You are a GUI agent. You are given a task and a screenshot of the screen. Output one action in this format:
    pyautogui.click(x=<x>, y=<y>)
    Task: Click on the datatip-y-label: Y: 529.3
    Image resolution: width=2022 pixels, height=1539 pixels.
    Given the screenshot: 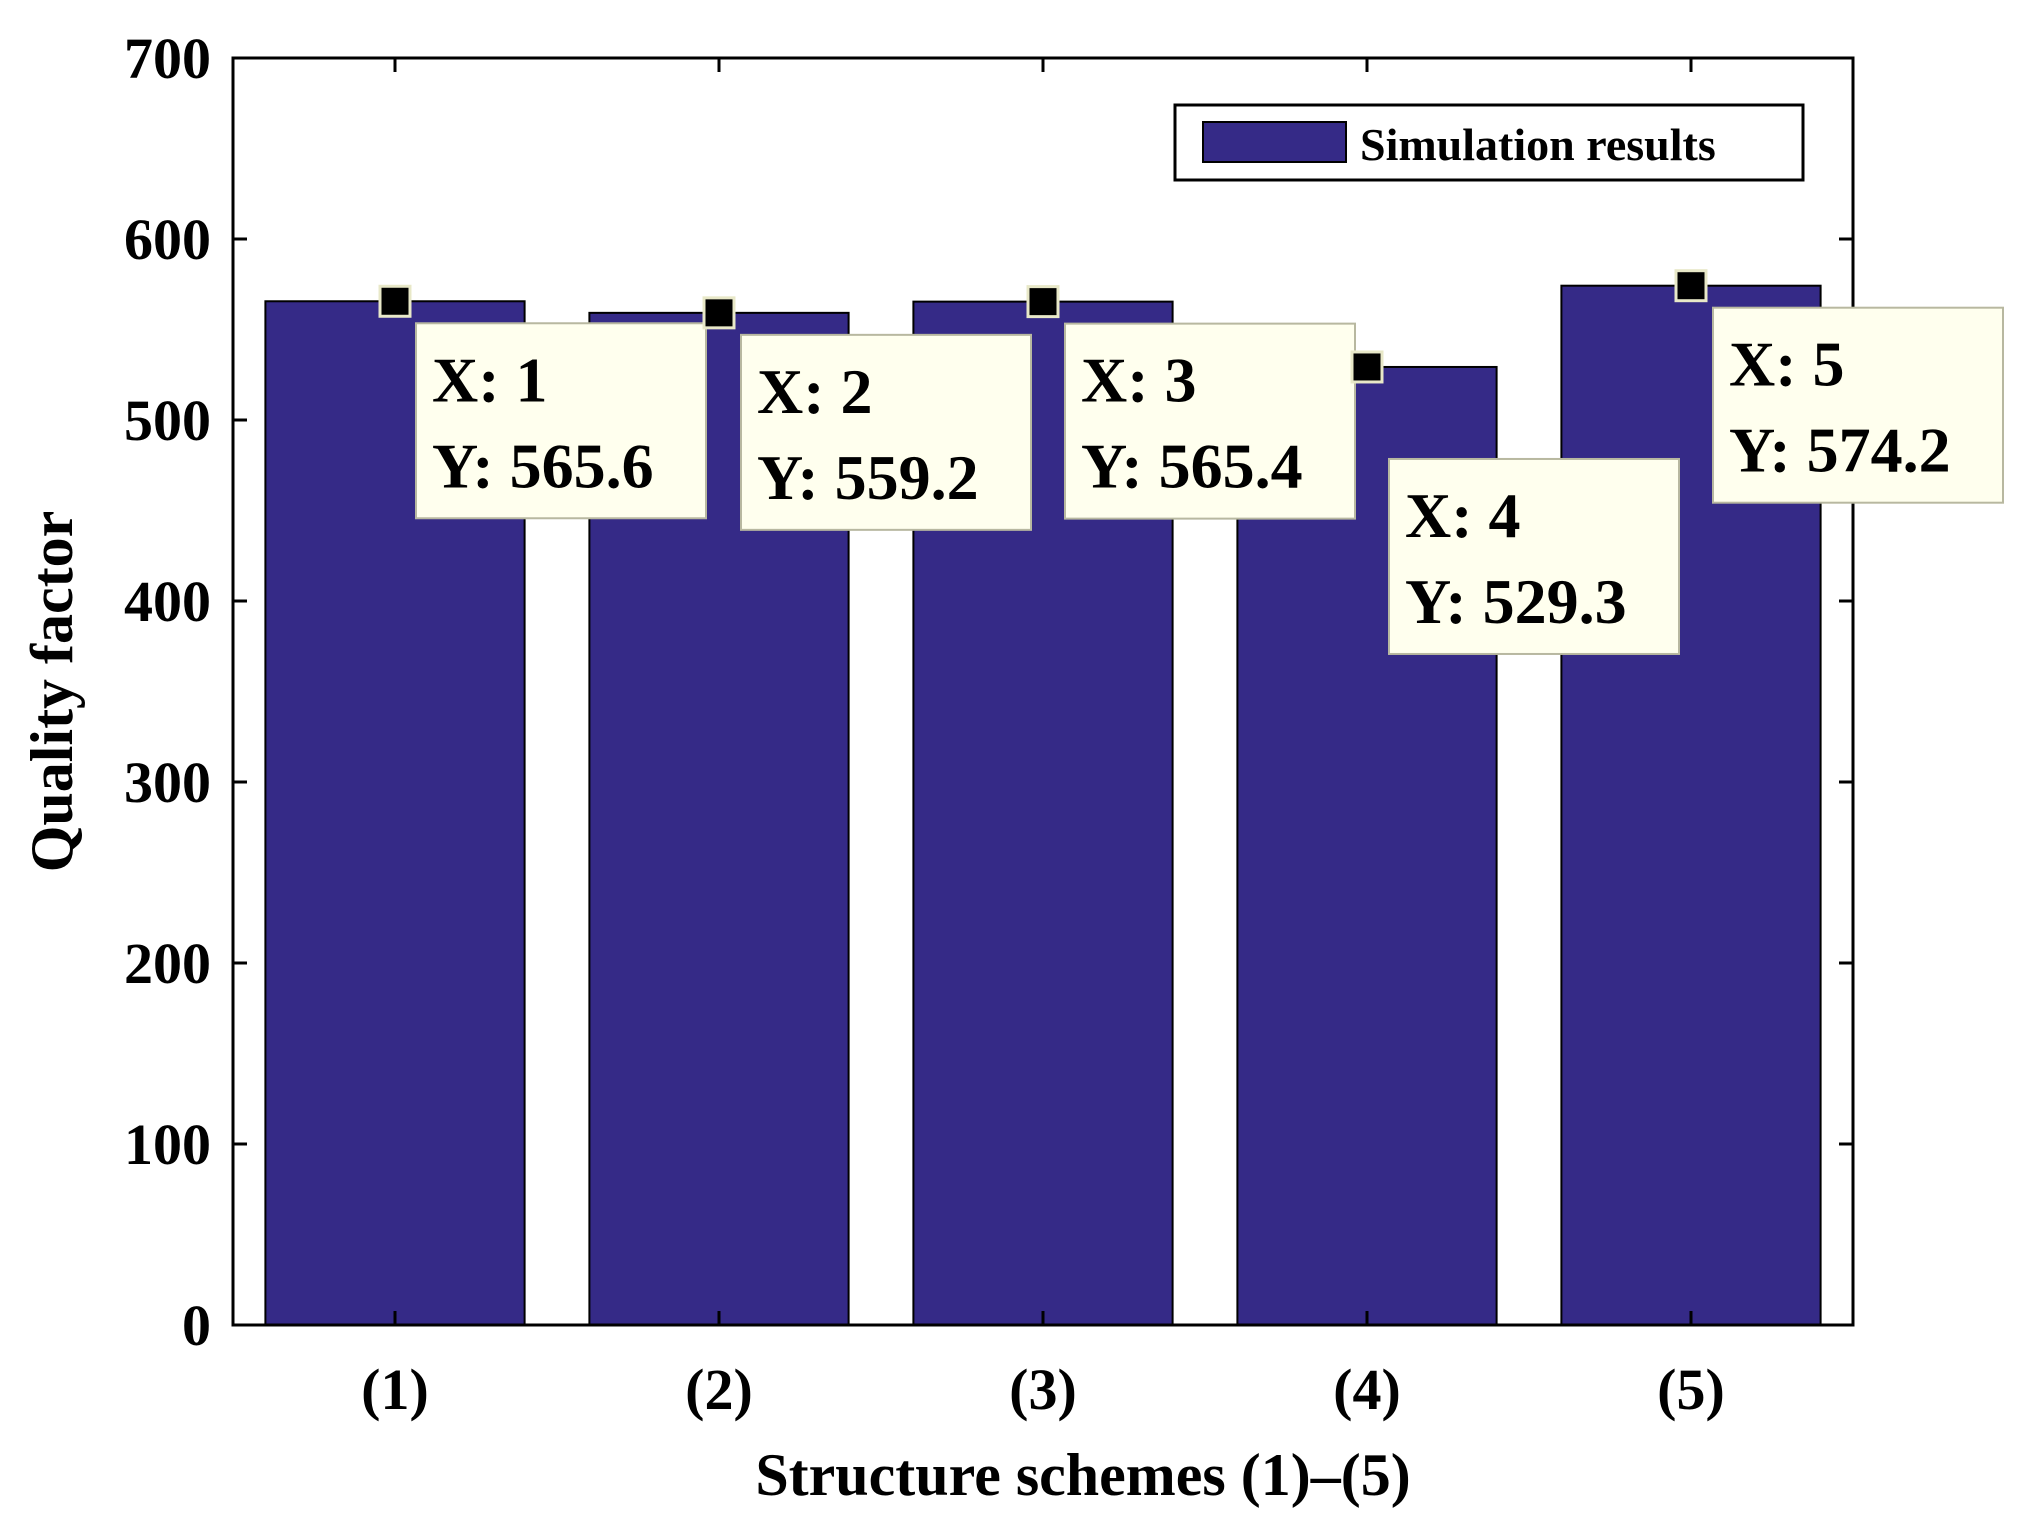 What is the action you would take?
    pyautogui.click(x=1516, y=601)
    